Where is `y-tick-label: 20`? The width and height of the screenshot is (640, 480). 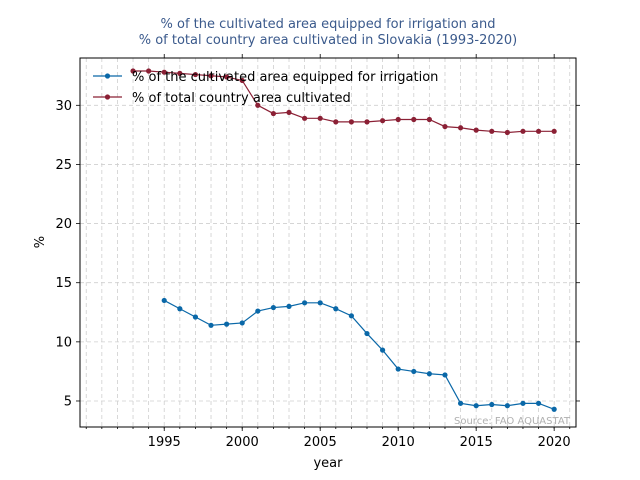
y-tick-label: 20 is located at coordinates (63, 224).